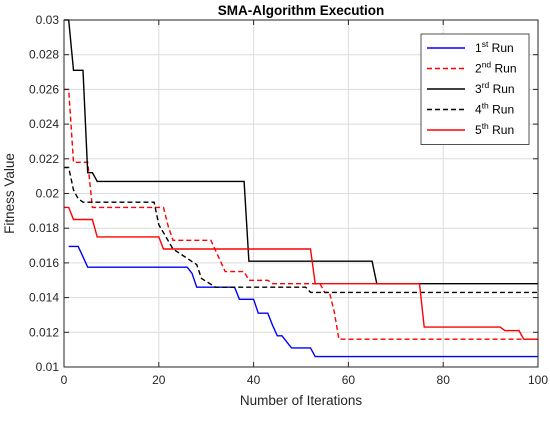 This screenshot has height=438, width=550. What do you see at coordinates (478, 110) in the screenshot?
I see `legend-ordinal: 4` at bounding box center [478, 110].